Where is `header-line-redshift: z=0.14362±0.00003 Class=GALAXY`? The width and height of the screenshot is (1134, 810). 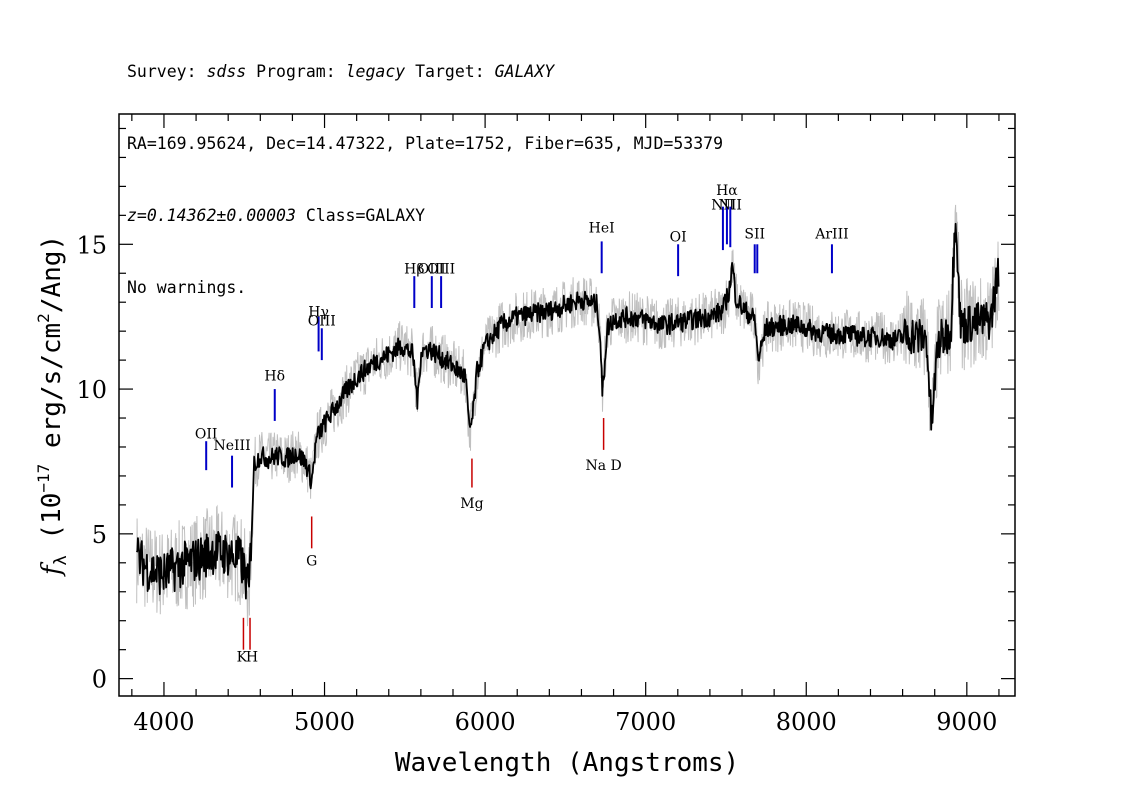 header-line-redshift: z=0.14362±0.00003 Class=GALAXY is located at coordinates (425, 216).